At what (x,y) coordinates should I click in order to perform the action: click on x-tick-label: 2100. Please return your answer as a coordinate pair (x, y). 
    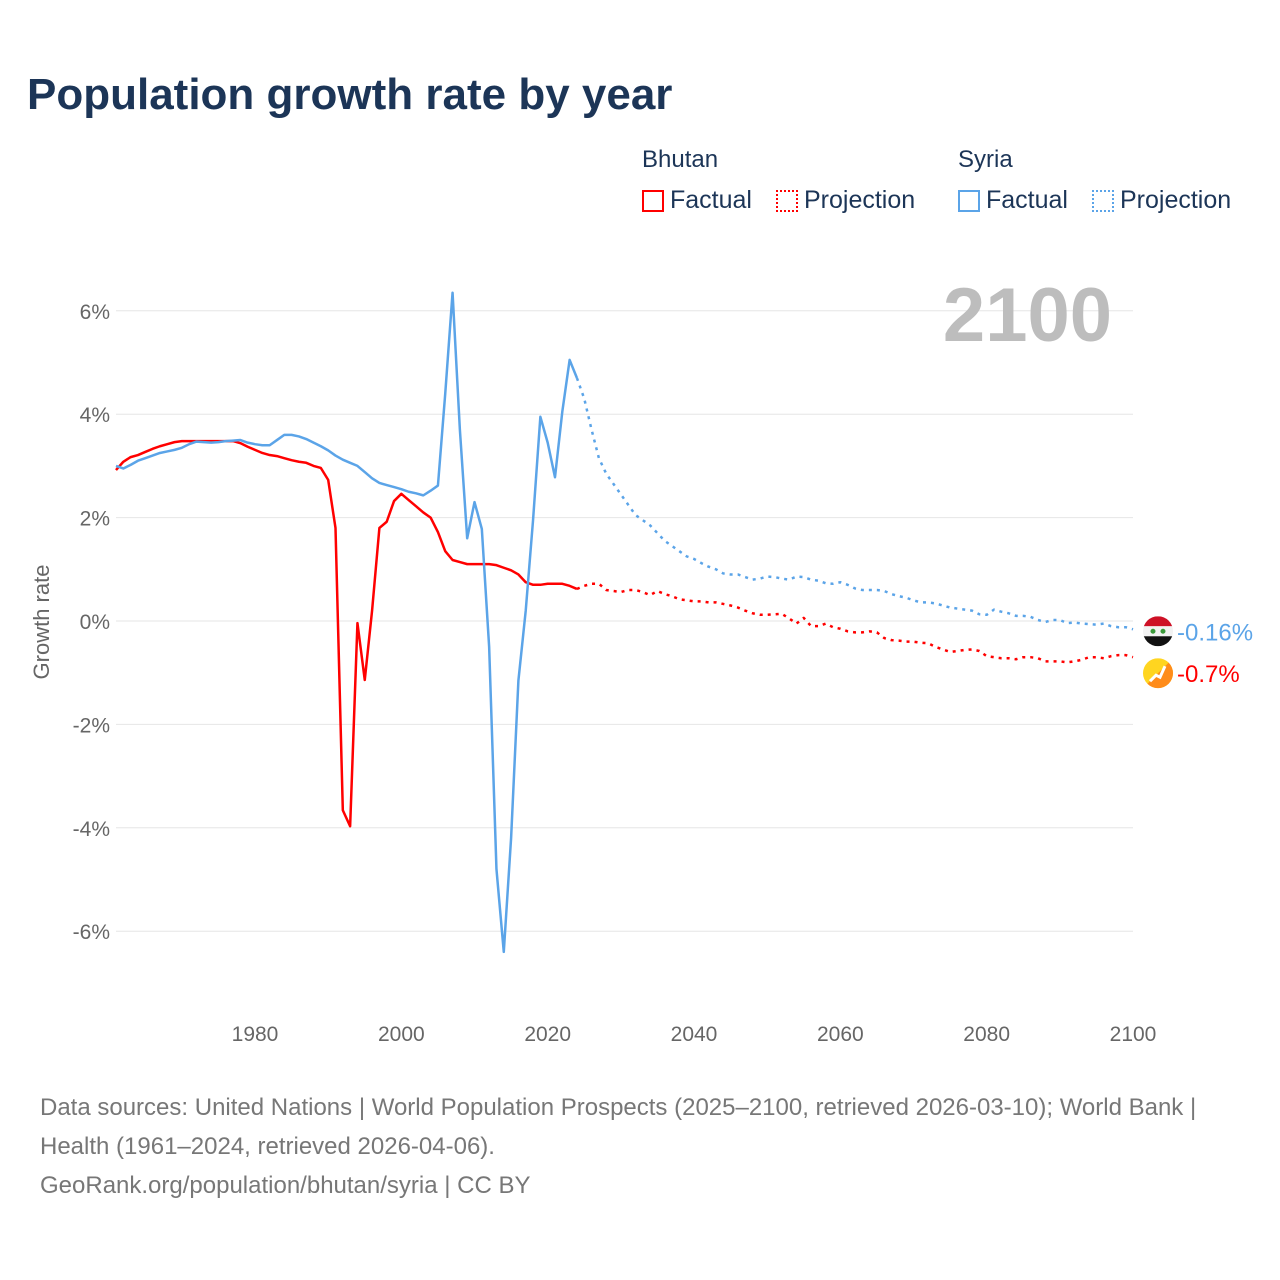
    Looking at the image, I should click on (1133, 1034).